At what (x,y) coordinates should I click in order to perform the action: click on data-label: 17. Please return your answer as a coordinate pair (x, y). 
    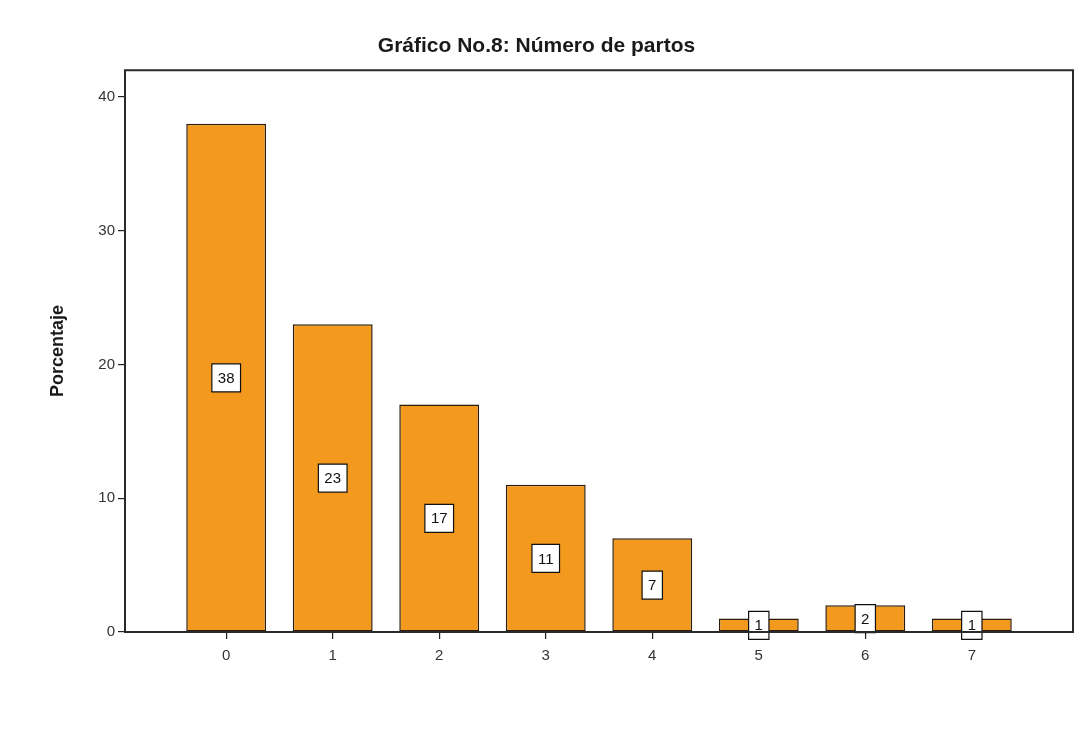
    Looking at the image, I should click on (439, 518).